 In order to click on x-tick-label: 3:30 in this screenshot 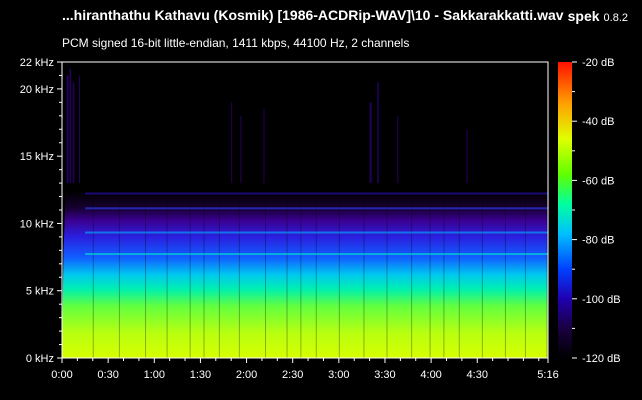, I will do `click(384, 375)`.